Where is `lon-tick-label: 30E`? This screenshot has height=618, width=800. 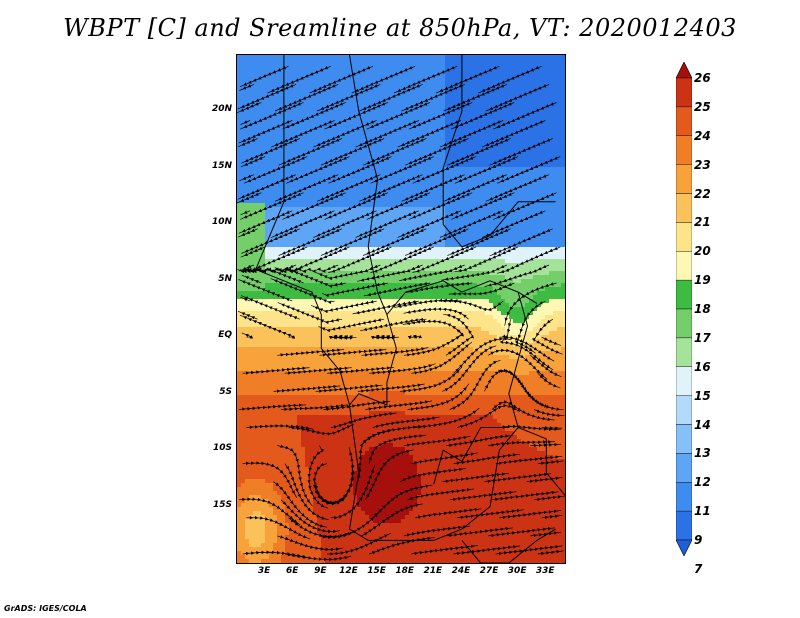
lon-tick-label: 30E is located at coordinates (517, 571).